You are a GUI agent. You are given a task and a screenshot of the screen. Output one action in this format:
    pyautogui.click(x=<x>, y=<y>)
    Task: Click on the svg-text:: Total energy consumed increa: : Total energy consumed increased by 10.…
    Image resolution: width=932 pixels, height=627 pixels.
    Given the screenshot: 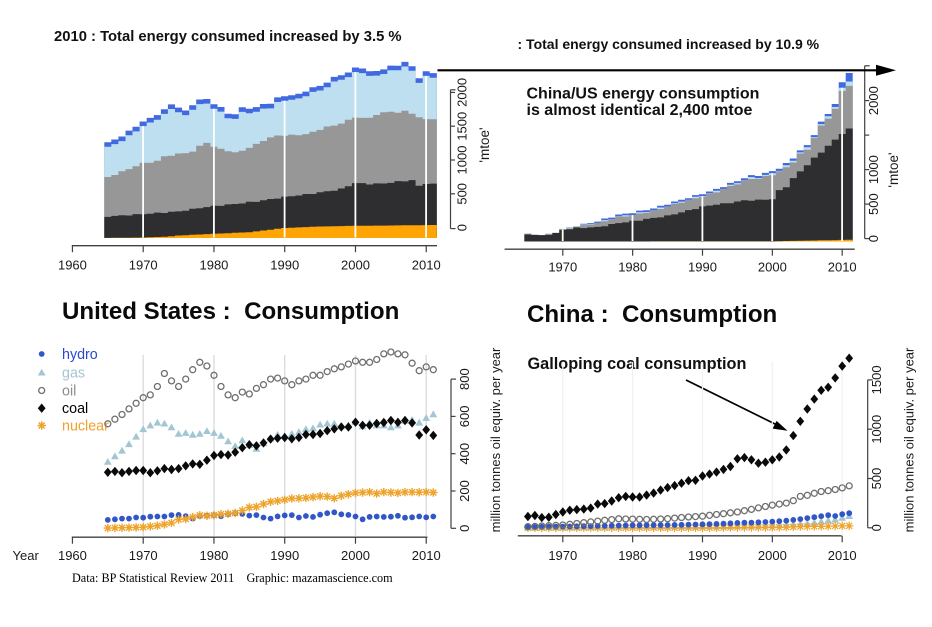 What is the action you would take?
    pyautogui.click(x=669, y=44)
    